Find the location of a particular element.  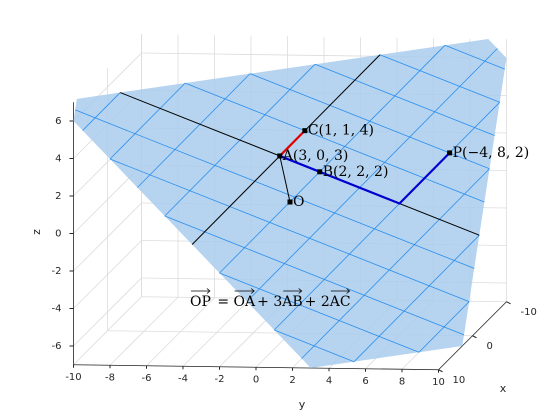

y-tick-label: -10 is located at coordinates (73, 377).